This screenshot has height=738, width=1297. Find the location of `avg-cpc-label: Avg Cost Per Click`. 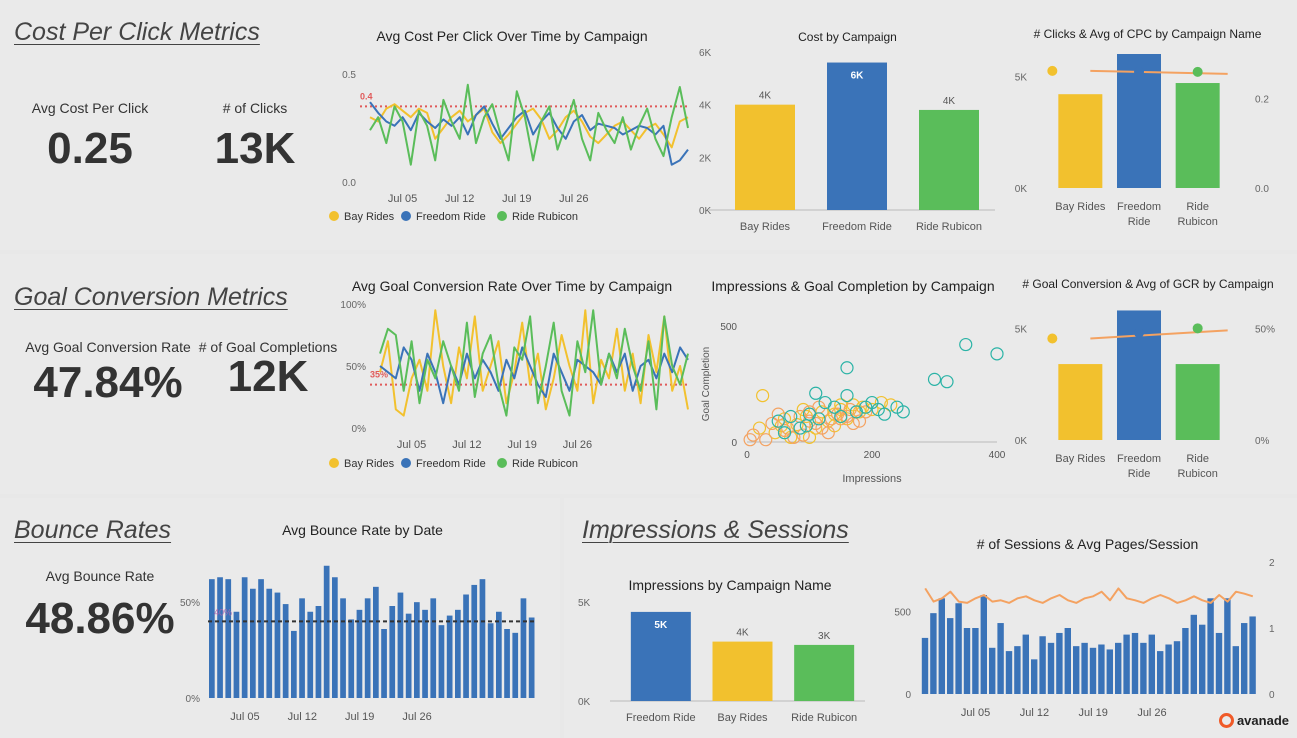

avg-cpc-label: Avg Cost Per Click is located at coordinates (90, 108).